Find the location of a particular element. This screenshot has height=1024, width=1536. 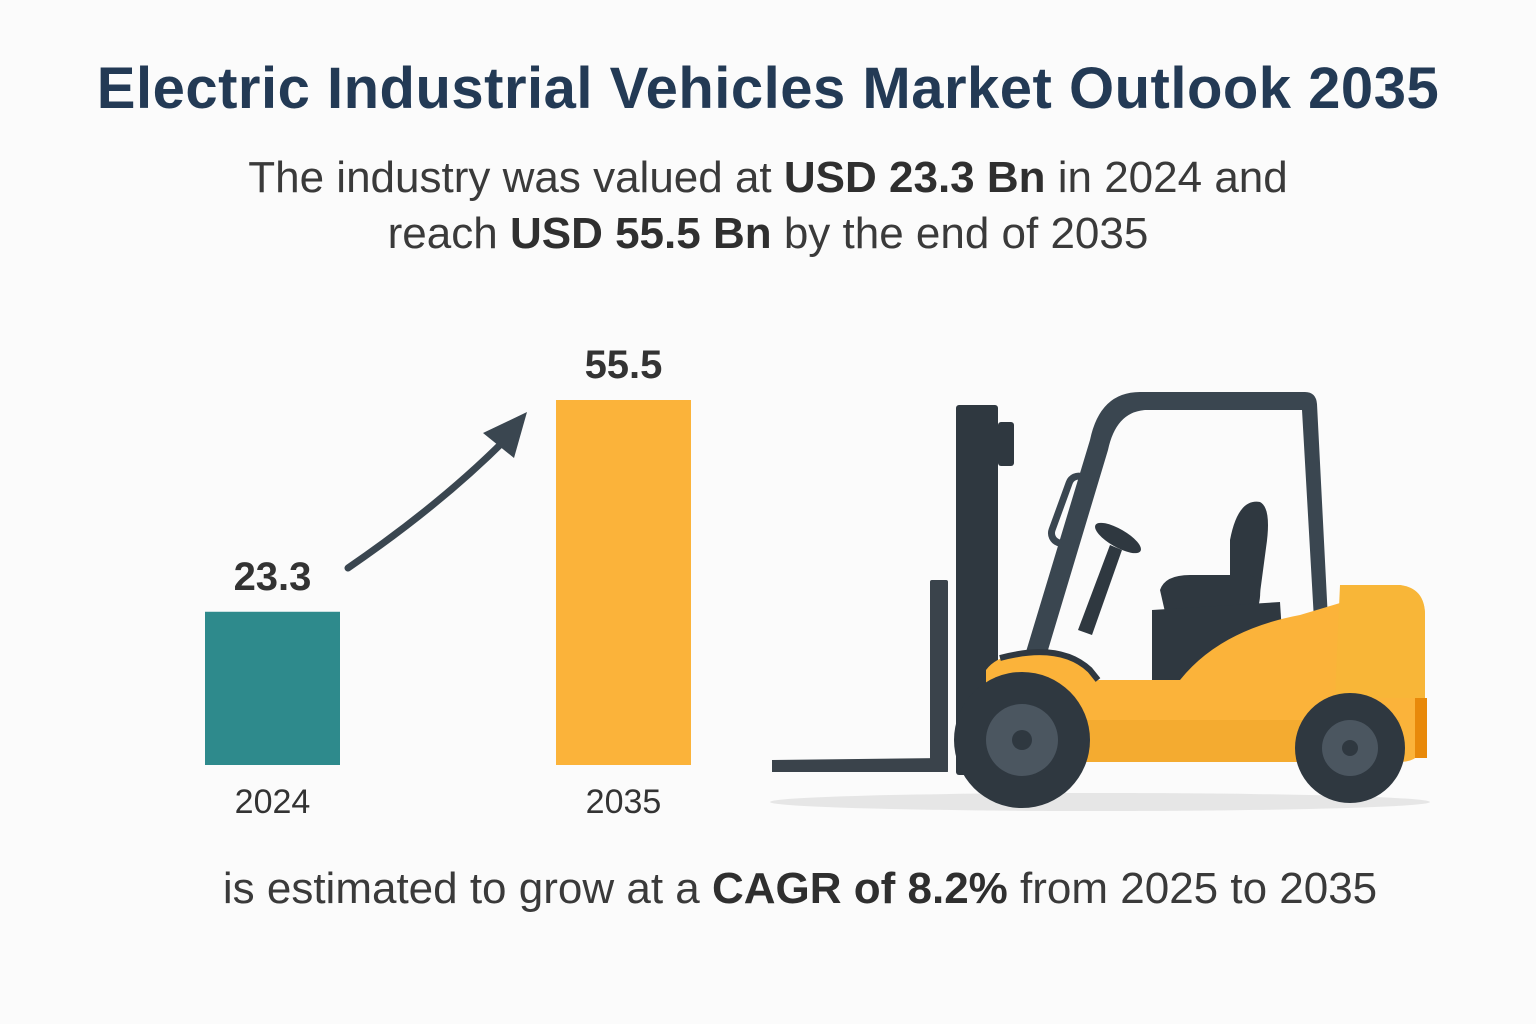

bar-chart: 23.3 2024 55.5 2035 is located at coordinates (448, 582).